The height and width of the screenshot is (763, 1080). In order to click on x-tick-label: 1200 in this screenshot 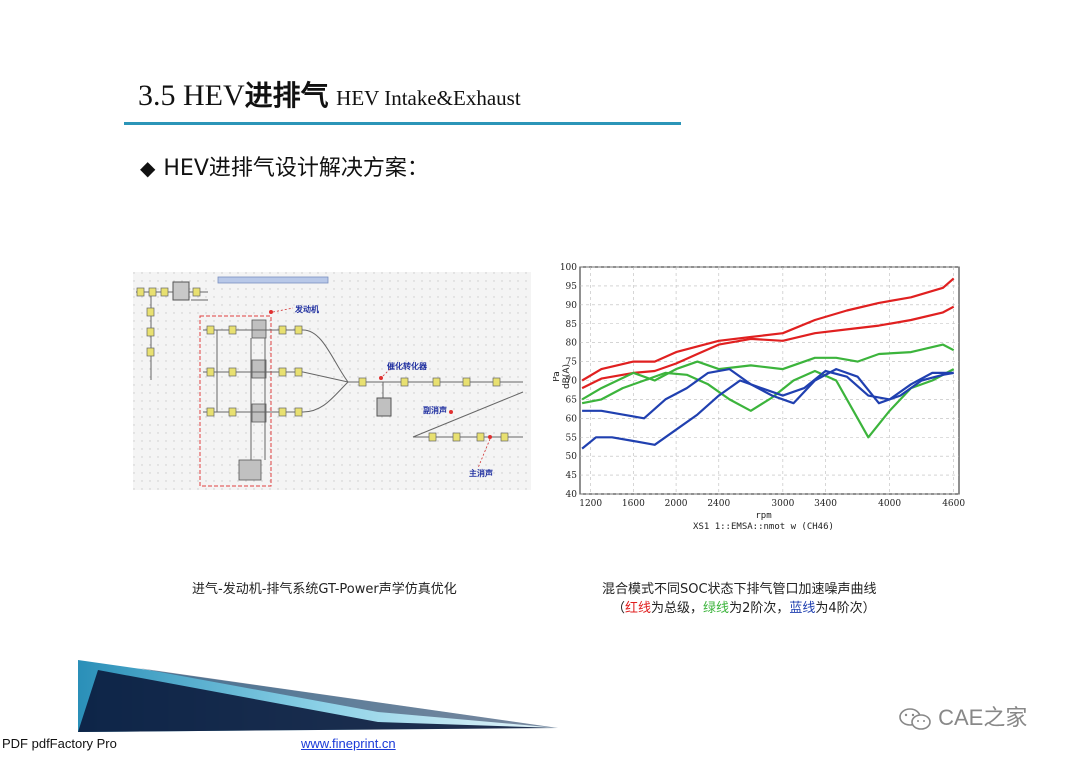, I will do `click(590, 504)`.